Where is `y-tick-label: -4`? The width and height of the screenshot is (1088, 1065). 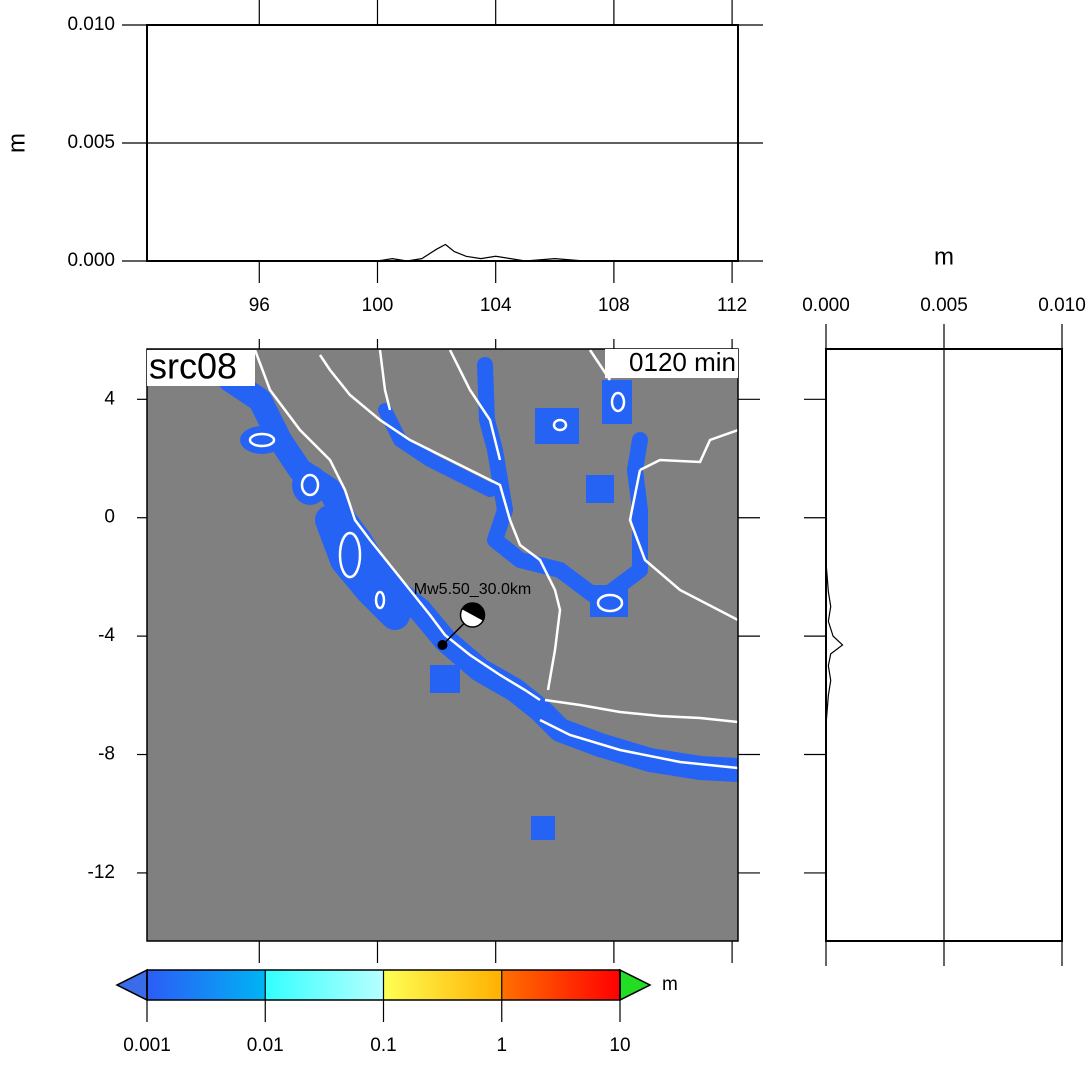 y-tick-label: -4 is located at coordinates (106, 635).